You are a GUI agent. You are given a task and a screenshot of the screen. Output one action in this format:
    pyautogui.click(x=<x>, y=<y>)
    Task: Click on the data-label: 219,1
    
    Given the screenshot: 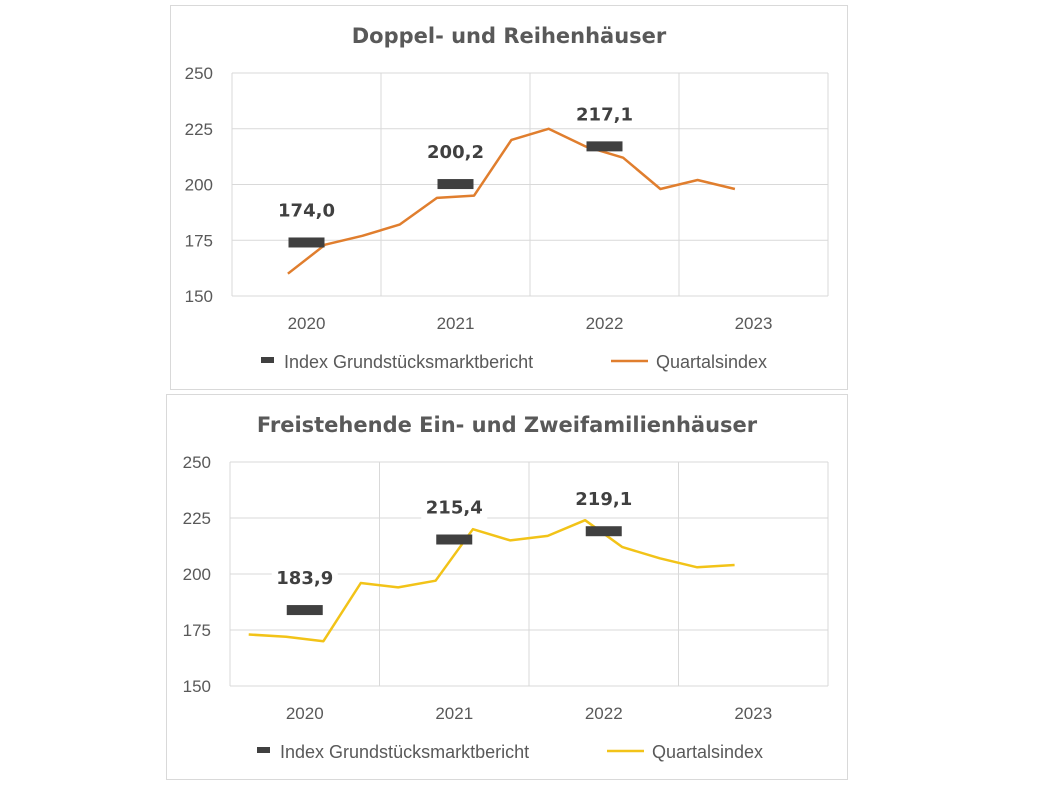 What is the action you would take?
    pyautogui.click(x=603, y=499)
    